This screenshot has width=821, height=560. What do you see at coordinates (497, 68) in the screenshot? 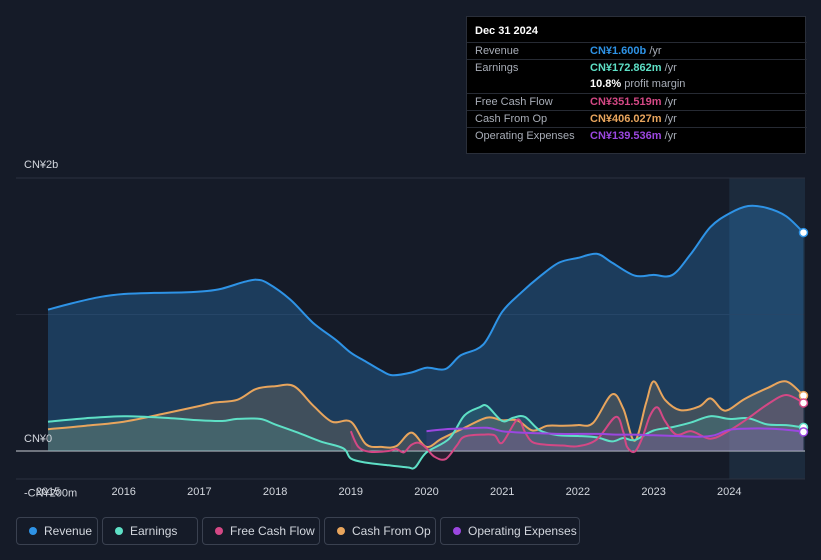
I see `tooltip-label: Earnings` at bounding box center [497, 68].